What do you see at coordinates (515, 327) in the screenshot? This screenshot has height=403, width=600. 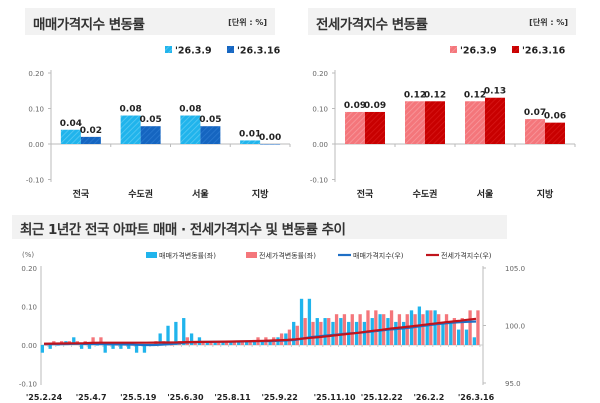 I see `trend-y2tick-label: 100.0` at bounding box center [515, 327].